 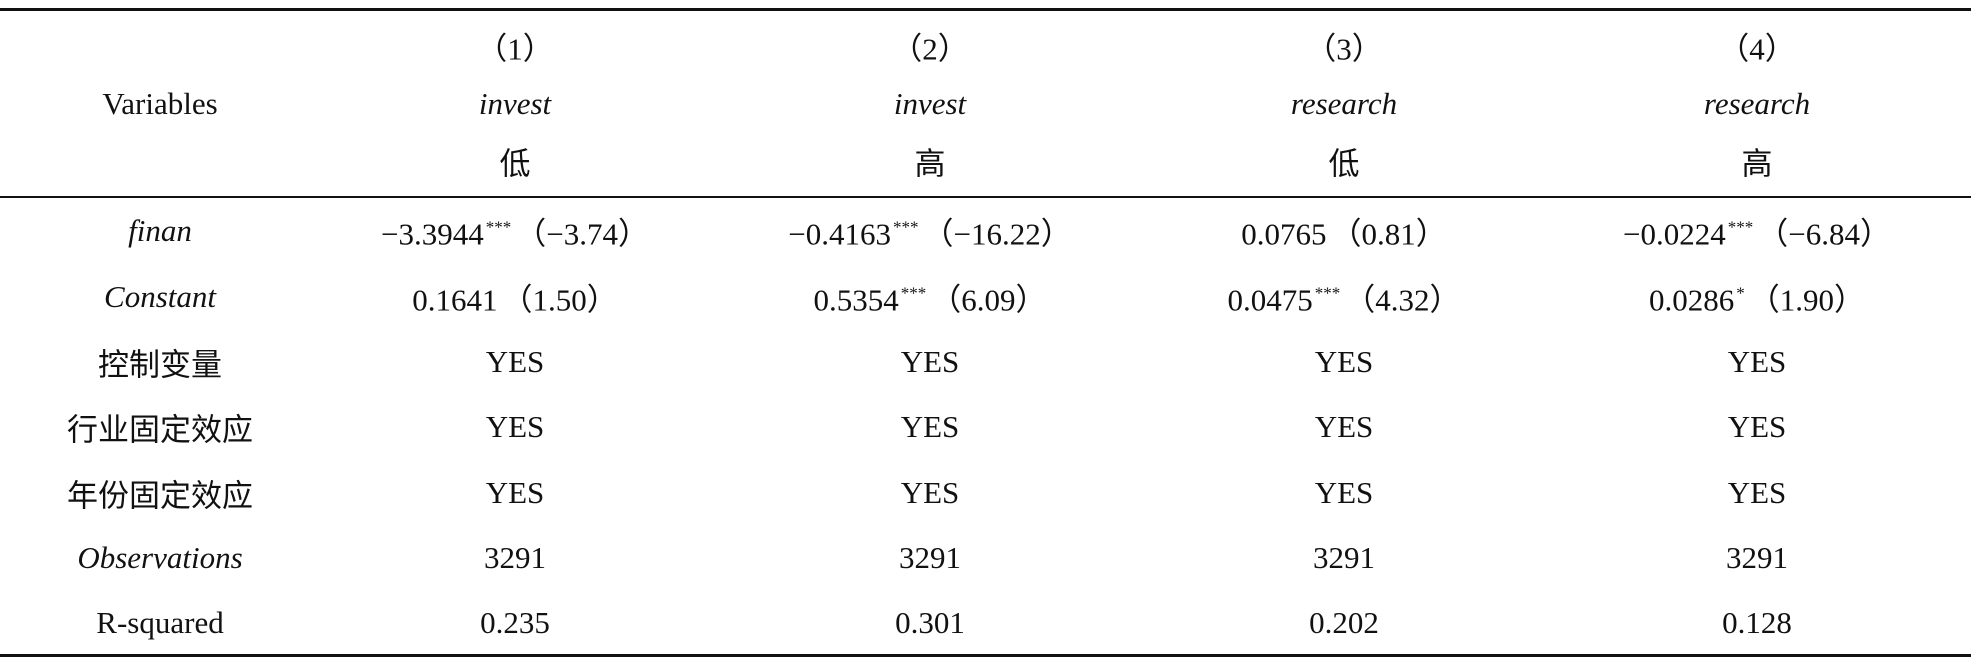 I want to click on significance-stars: *, so click(x=1740, y=293).